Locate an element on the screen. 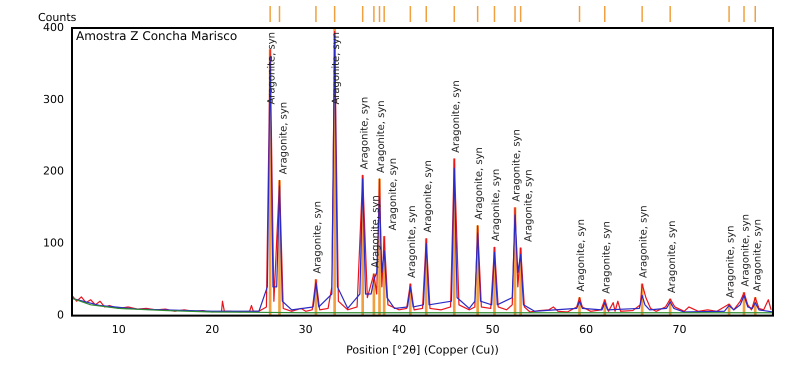  y-tick-label: 100 is located at coordinates (53, 243).